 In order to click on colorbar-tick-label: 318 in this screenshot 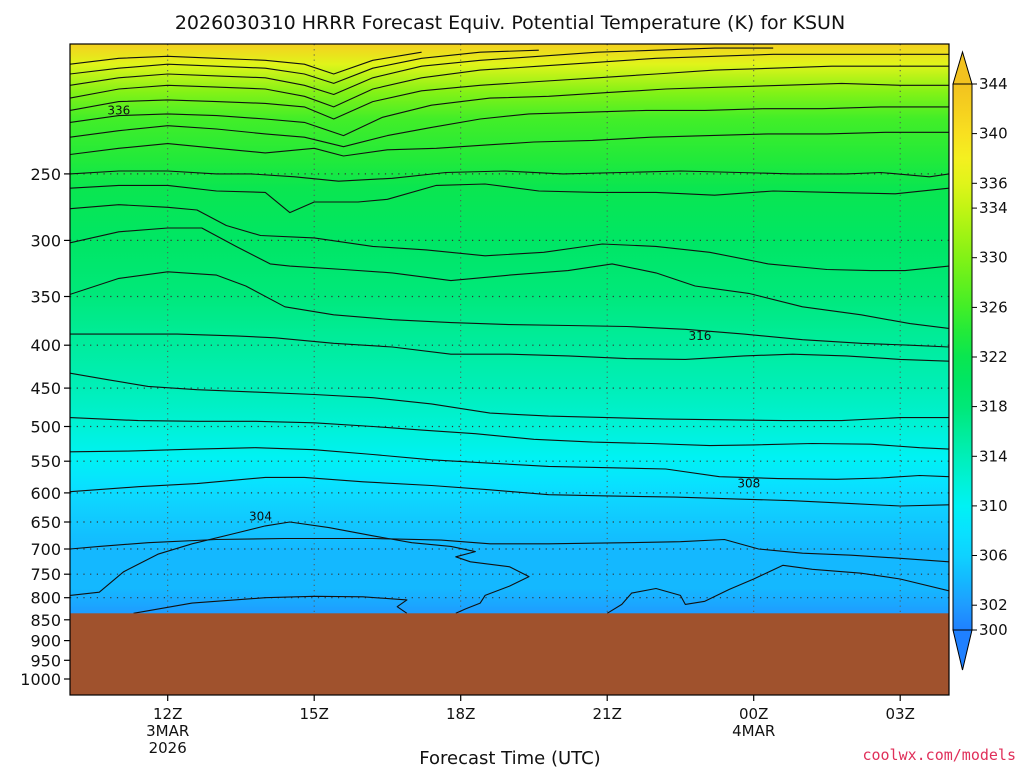, I will do `click(993, 407)`.